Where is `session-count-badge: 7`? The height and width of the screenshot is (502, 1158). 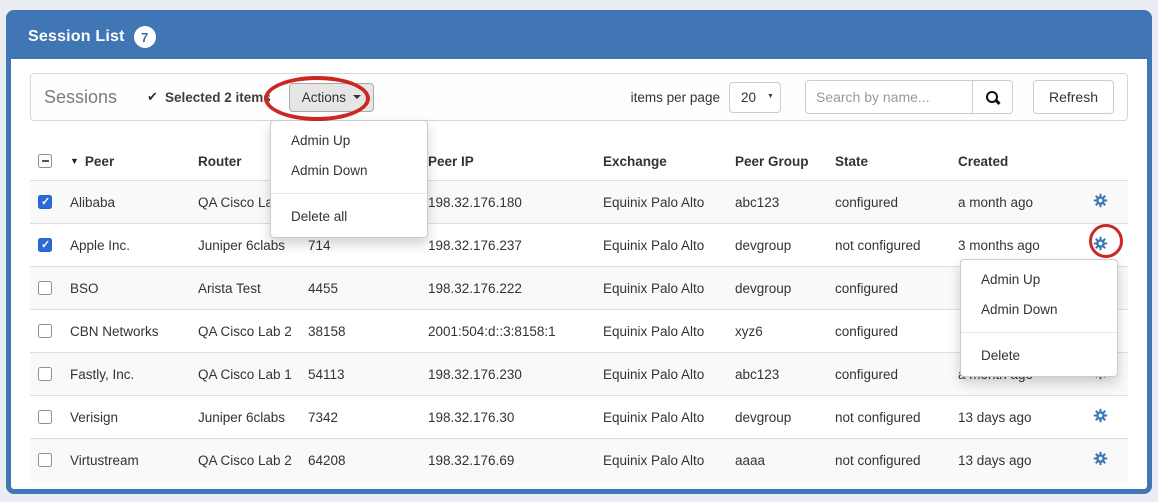 session-count-badge: 7 is located at coordinates (144, 37).